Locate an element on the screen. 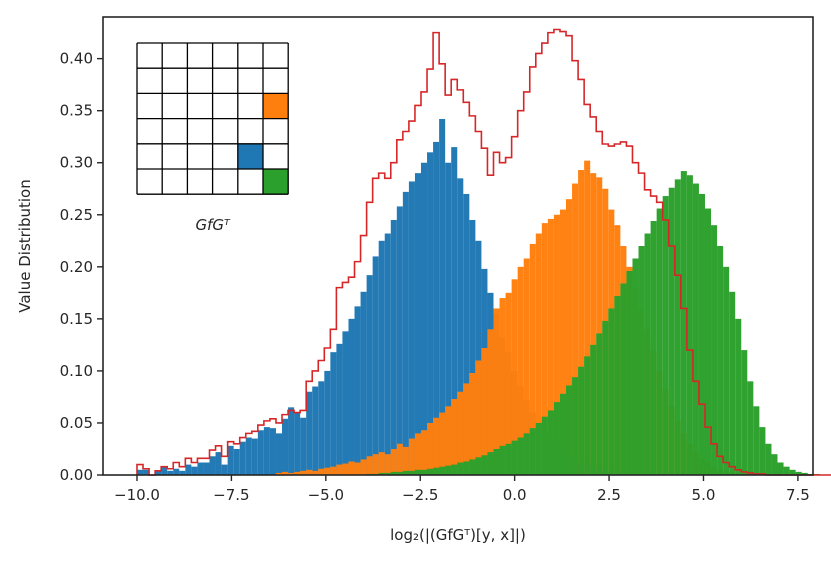 The height and width of the screenshot is (565, 831). inset-label: GfGᵀ is located at coordinates (213, 225).